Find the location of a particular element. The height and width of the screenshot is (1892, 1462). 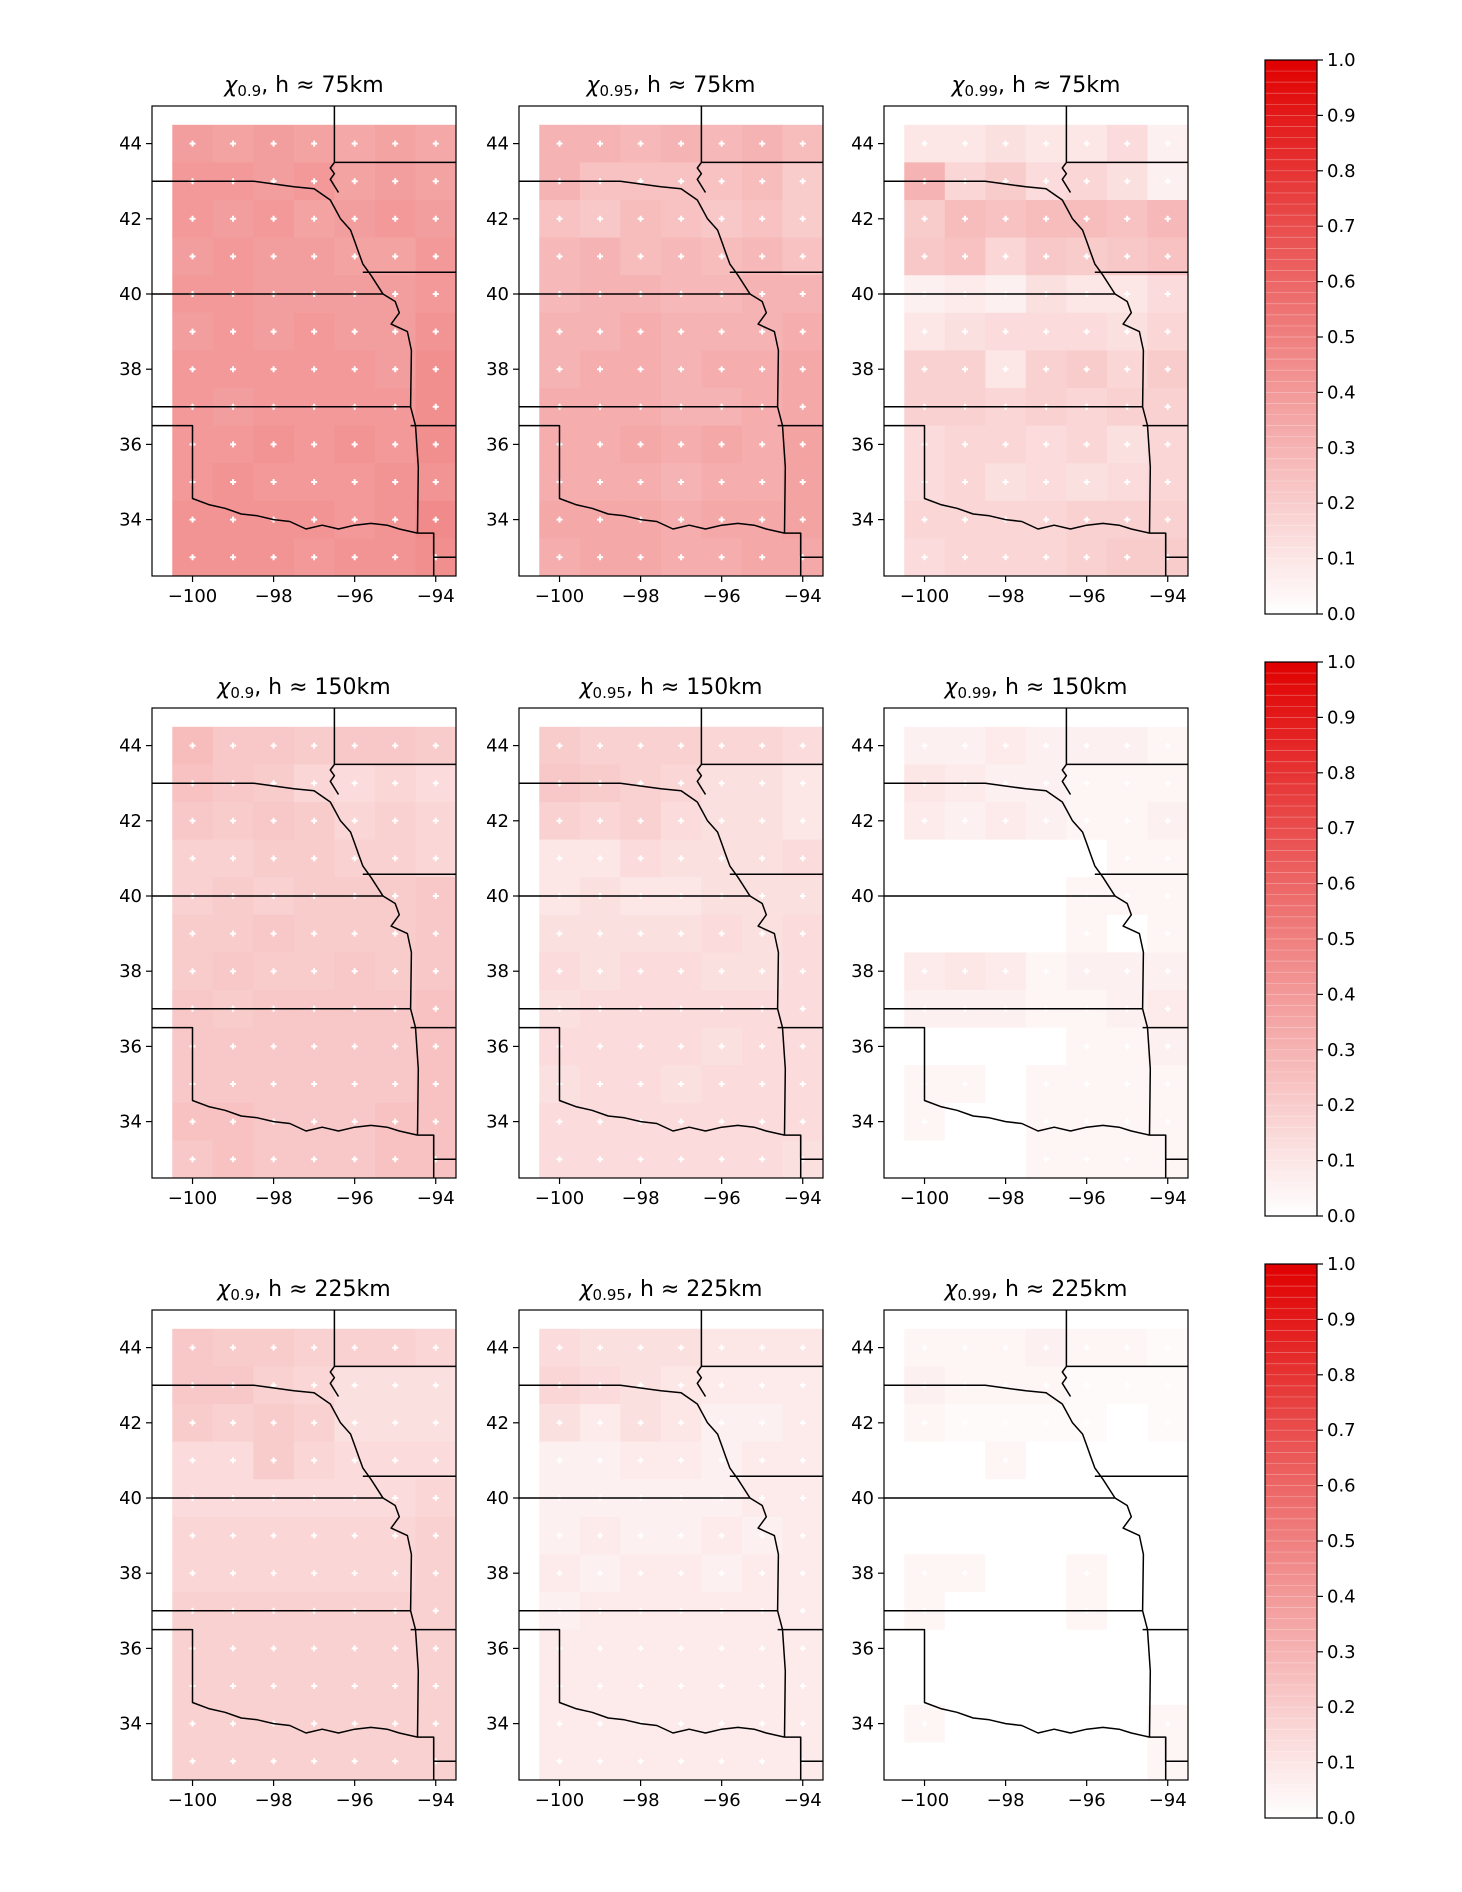

y-tick-label: 38 is located at coordinates (497, 369).